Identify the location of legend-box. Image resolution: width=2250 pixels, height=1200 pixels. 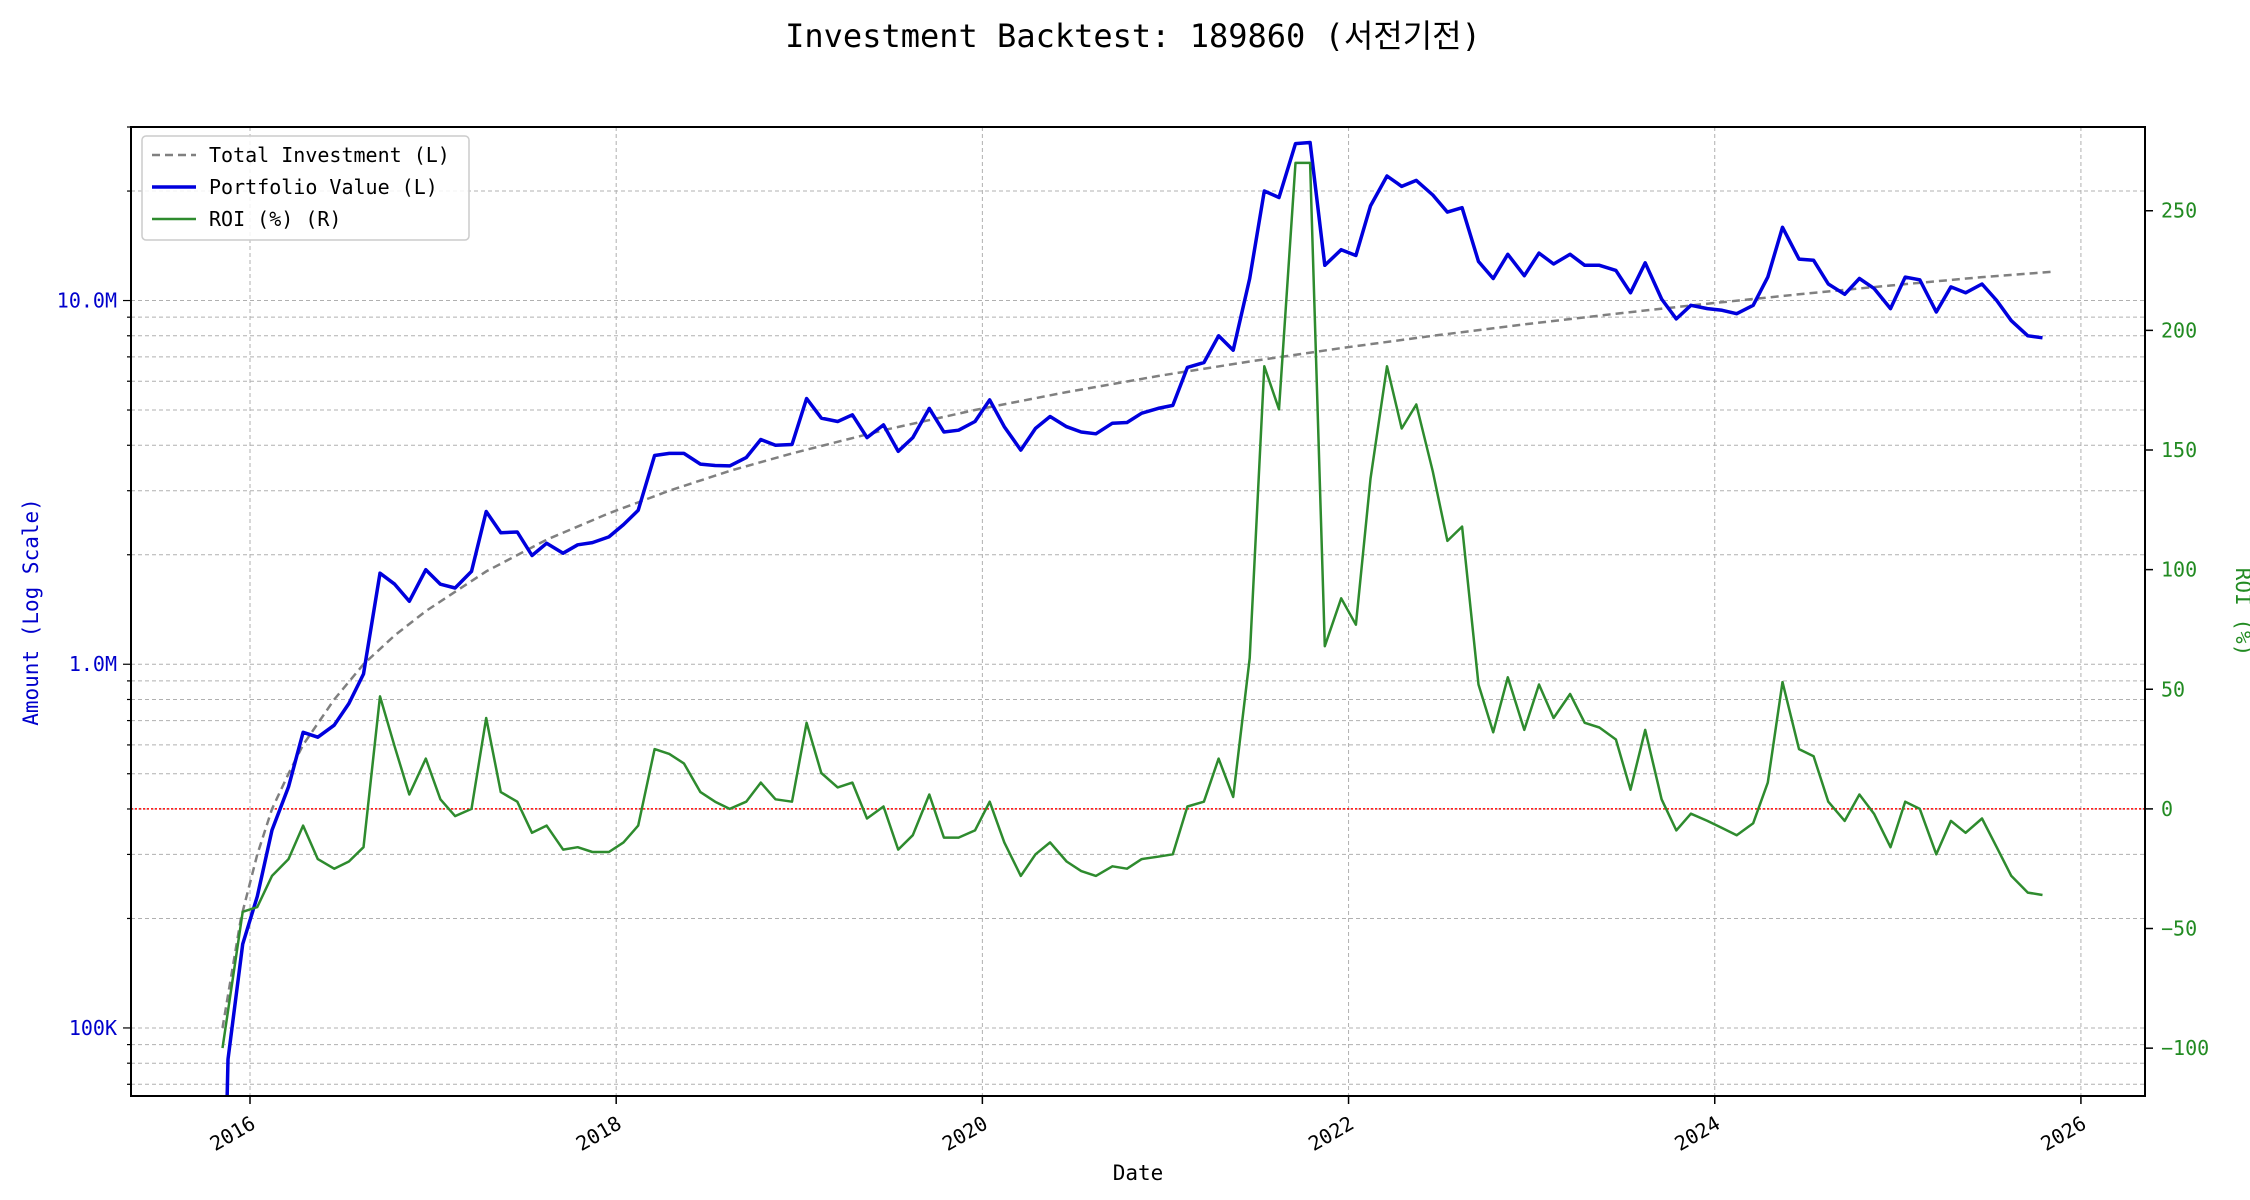
(305, 188).